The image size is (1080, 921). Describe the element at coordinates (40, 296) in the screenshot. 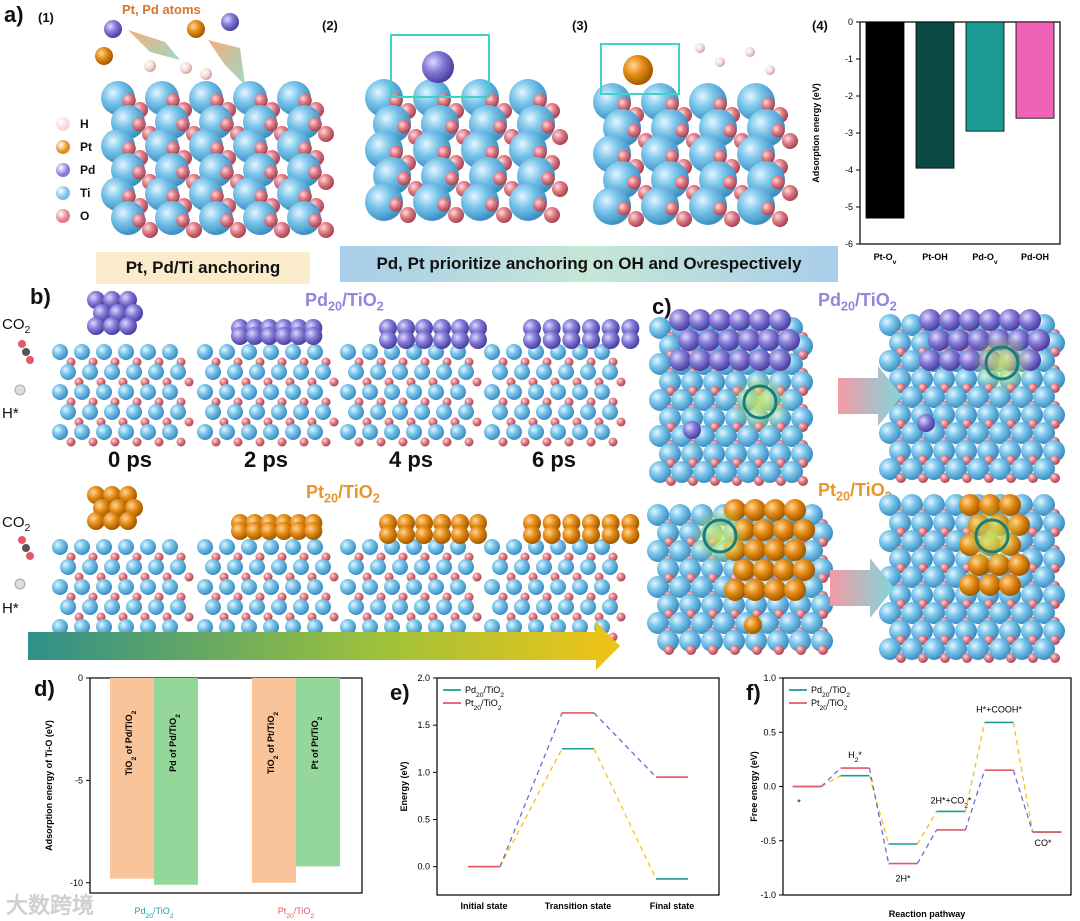

I see `panel-b-letter: b)` at that location.